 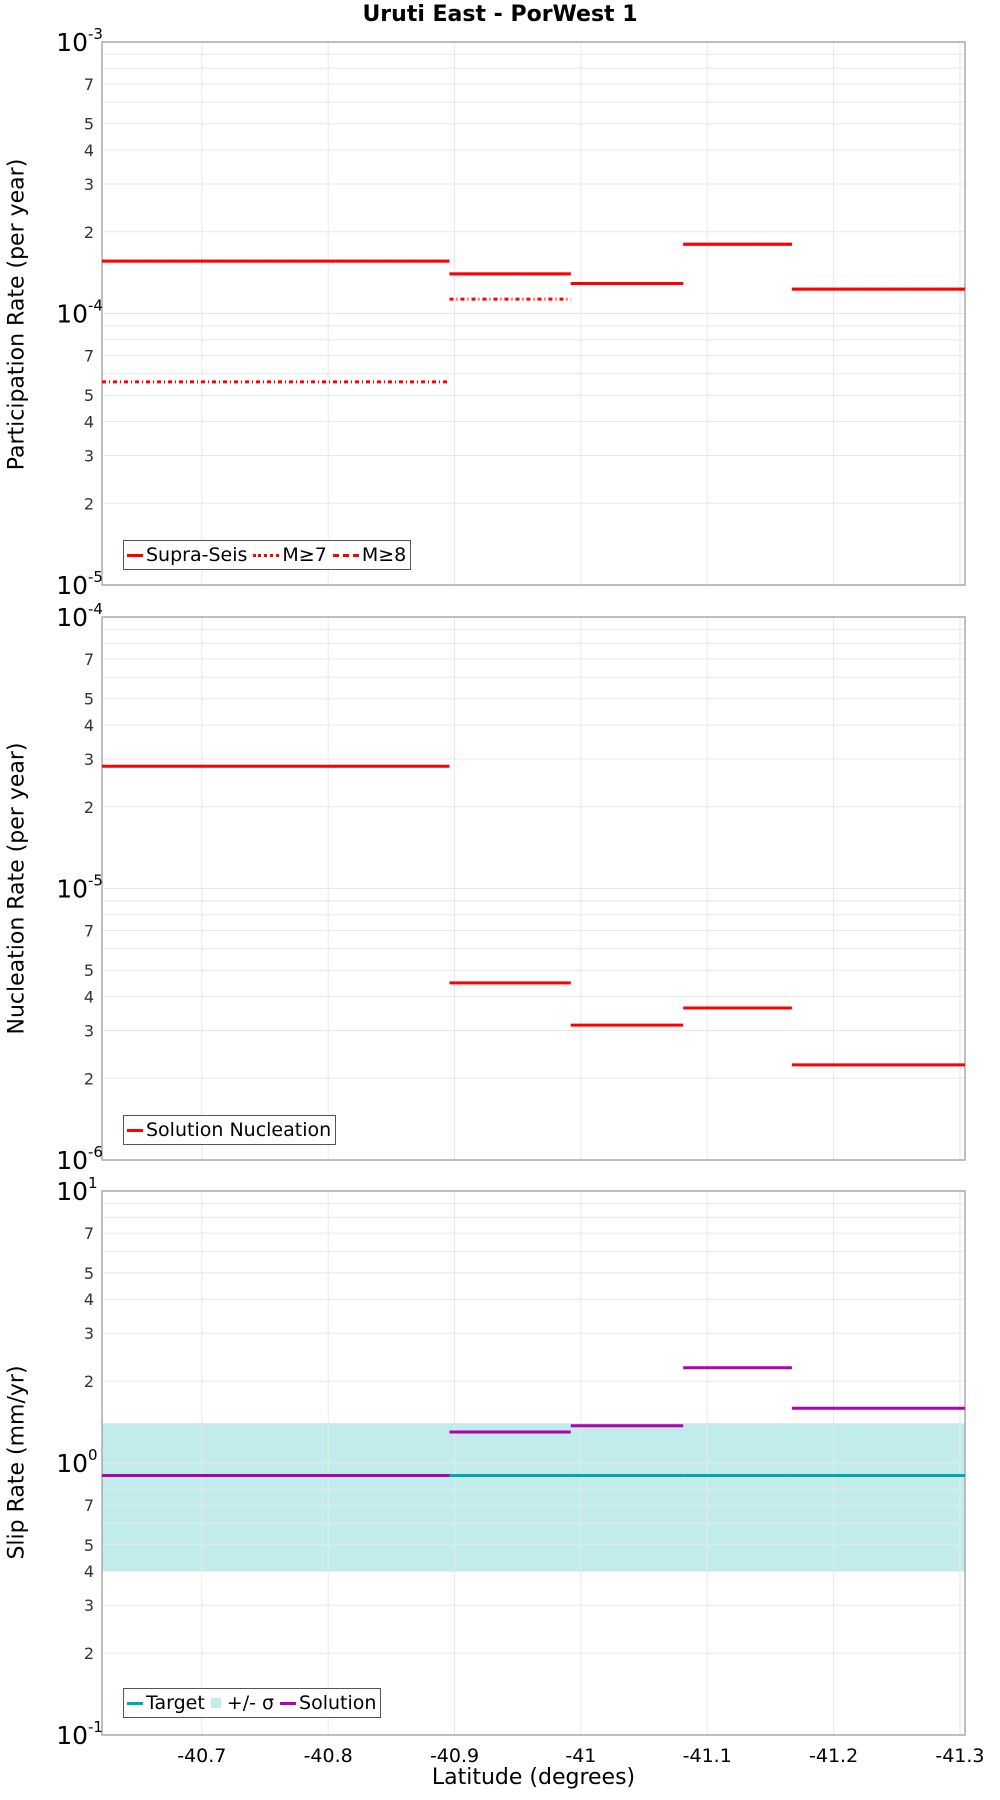 I want to click on chart-title: Uruti East - PorWest 1, so click(x=500, y=14).